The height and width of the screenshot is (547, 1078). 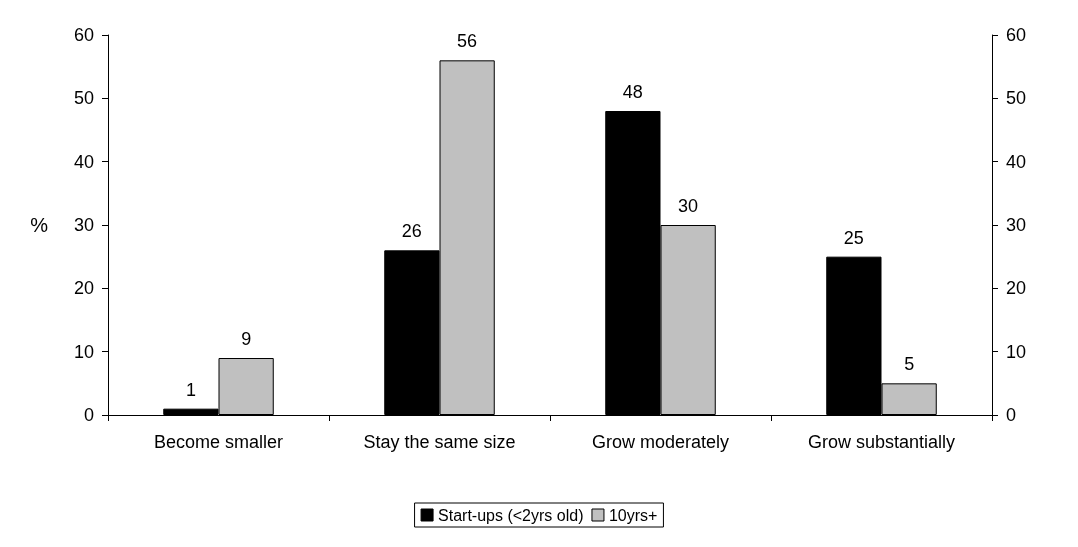 I want to click on data-label: 5, so click(x=909, y=364).